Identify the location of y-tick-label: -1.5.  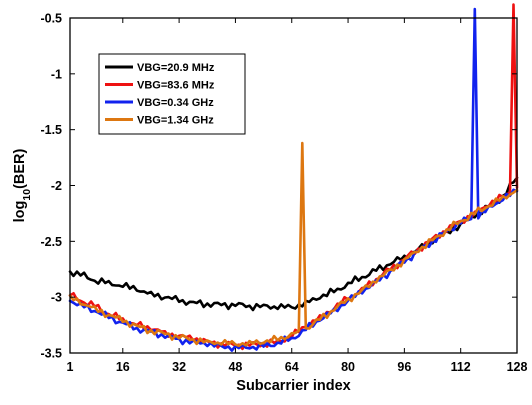
(51, 130).